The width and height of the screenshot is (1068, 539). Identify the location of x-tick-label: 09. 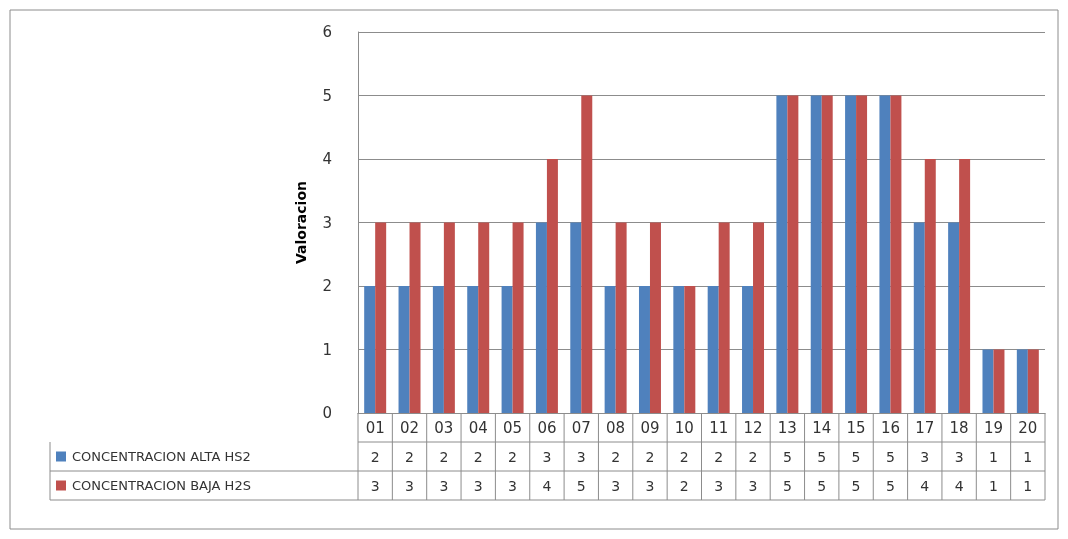
(650, 427).